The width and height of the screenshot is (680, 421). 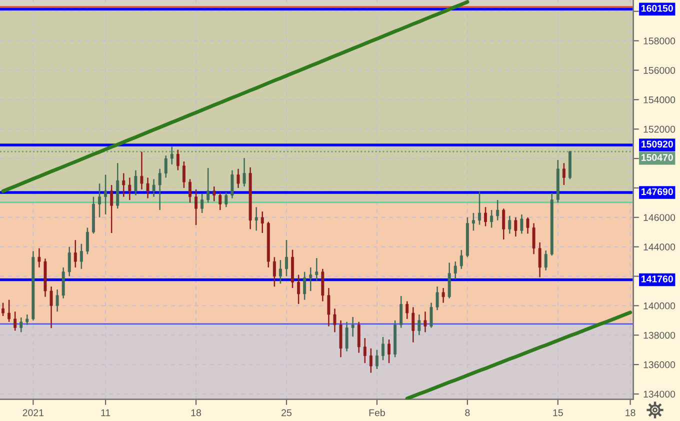 I want to click on y-tick-label: 134000, so click(x=660, y=394).